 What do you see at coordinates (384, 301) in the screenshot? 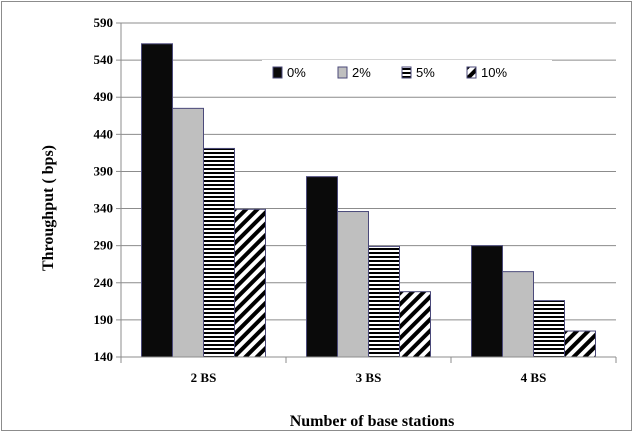
I see `bar-5pct-3bs` at bounding box center [384, 301].